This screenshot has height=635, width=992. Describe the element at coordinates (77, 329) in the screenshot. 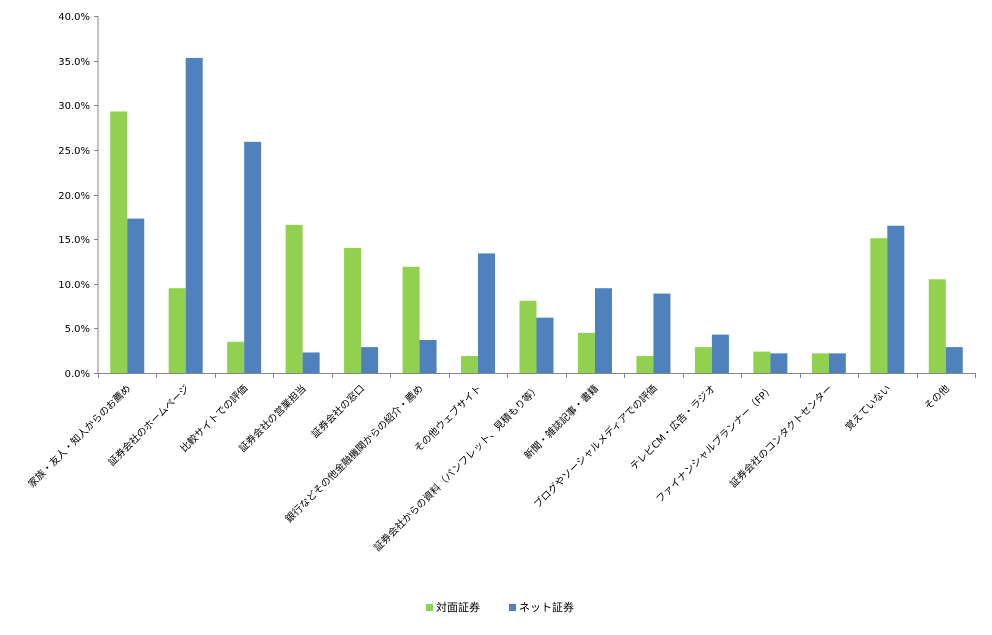

I see `y-tick-label: 5.0%` at that location.